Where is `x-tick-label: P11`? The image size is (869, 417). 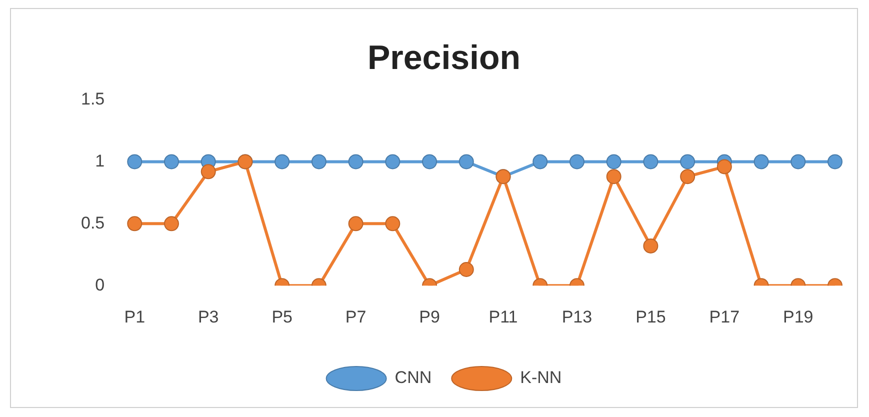
x-tick-label: P11 is located at coordinates (503, 316).